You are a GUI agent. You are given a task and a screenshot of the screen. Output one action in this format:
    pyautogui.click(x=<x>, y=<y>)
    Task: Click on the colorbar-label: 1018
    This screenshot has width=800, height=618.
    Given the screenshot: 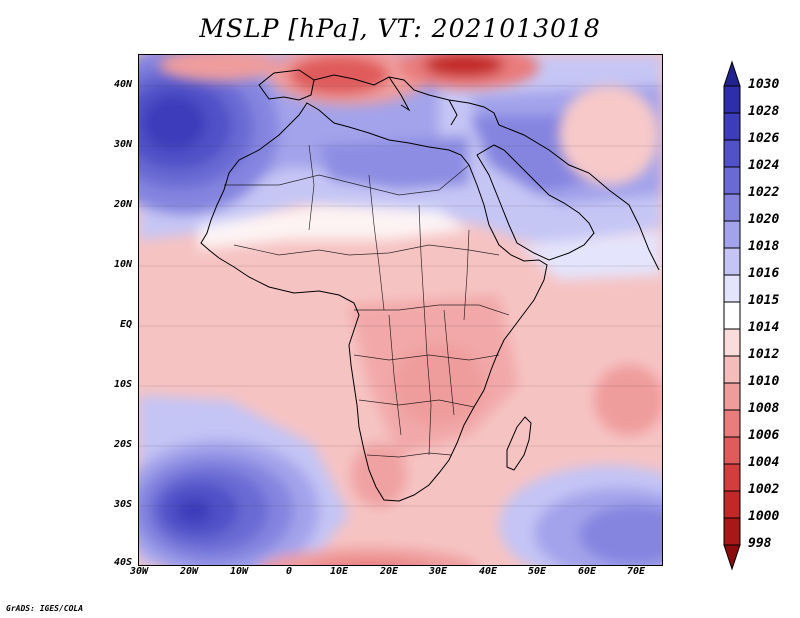 What is the action you would take?
    pyautogui.click(x=764, y=246)
    